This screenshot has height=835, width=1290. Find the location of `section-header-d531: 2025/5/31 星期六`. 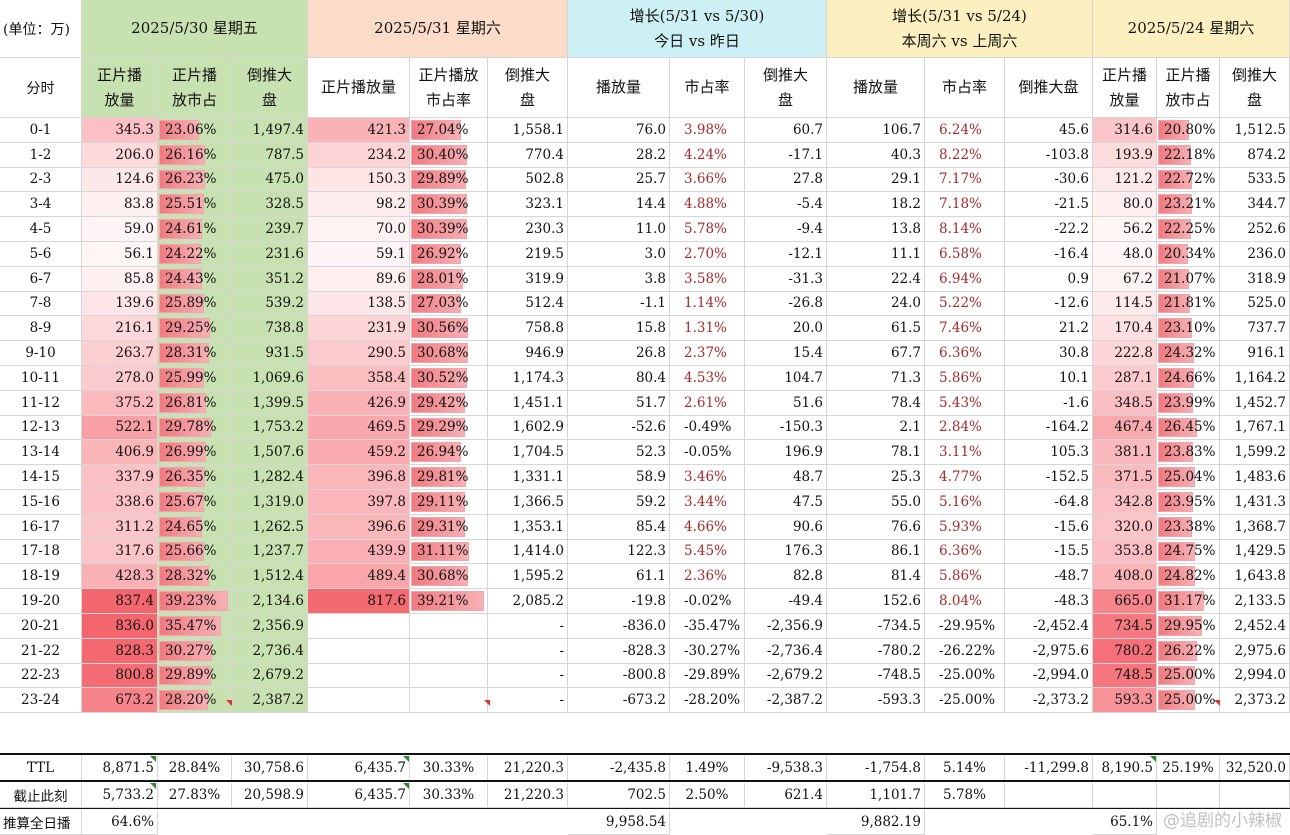

section-header-d531: 2025/5/31 星期六 is located at coordinates (438, 29).